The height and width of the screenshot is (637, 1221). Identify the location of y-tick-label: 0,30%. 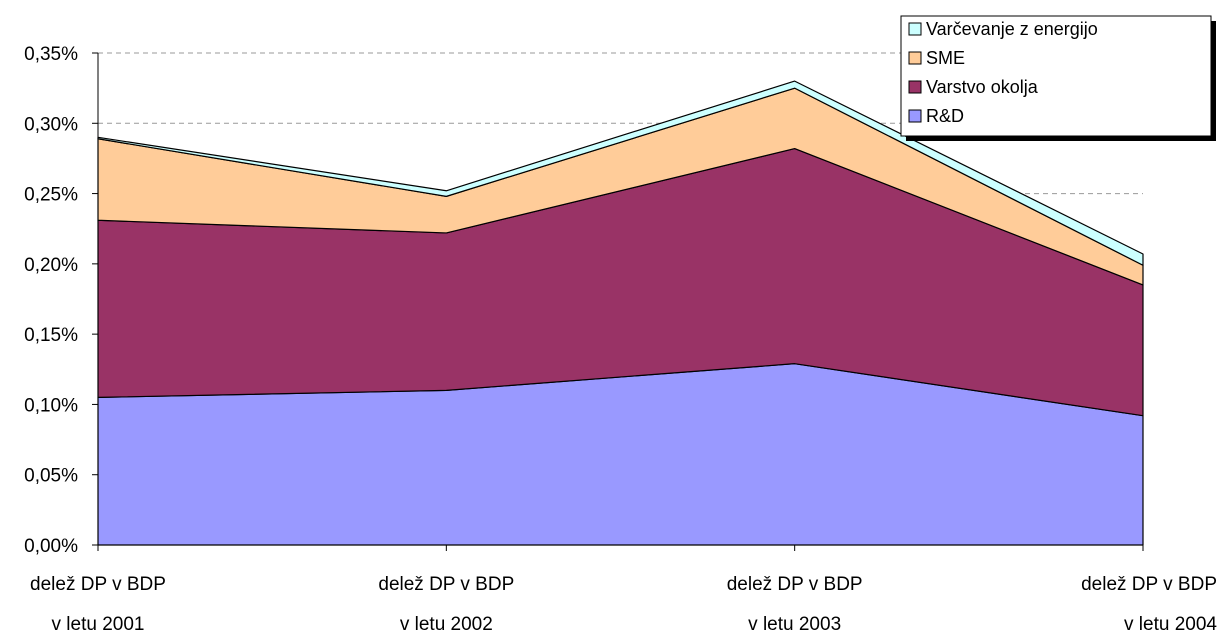
(51, 124).